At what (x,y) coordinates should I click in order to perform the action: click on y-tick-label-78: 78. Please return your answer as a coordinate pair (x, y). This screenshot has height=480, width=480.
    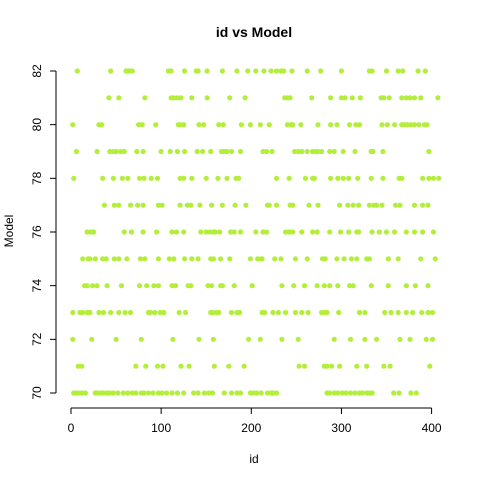
    Looking at the image, I should click on (37, 178).